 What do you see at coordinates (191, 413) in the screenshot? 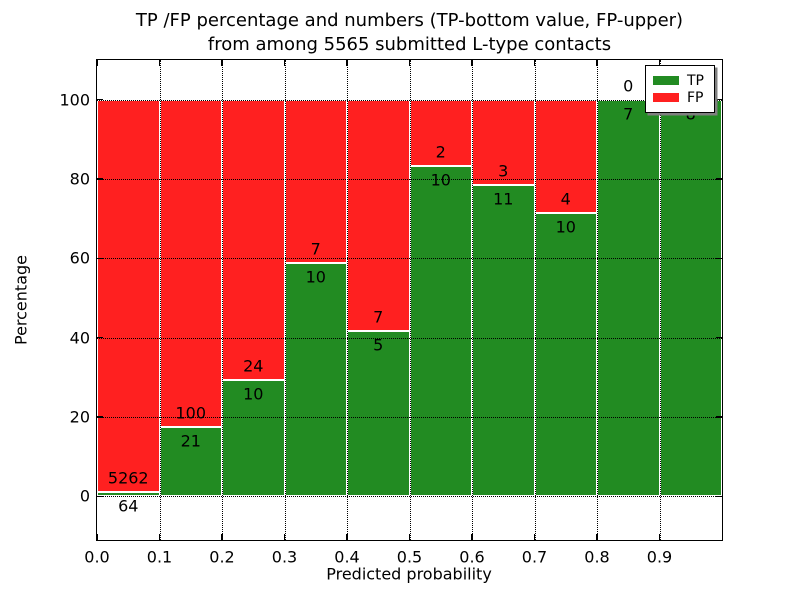
I see `fp-count-label: 100` at bounding box center [191, 413].